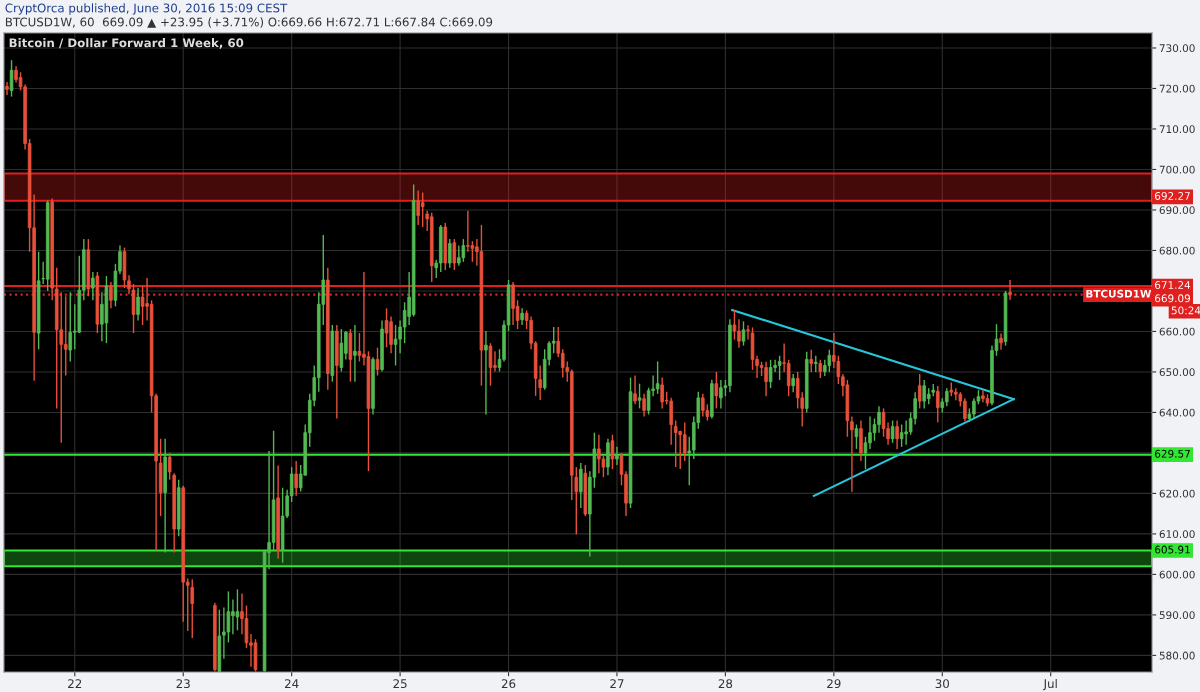 The height and width of the screenshot is (692, 1200). Describe the element at coordinates (75, 683) in the screenshot. I see `x-tick-label: 22` at that location.